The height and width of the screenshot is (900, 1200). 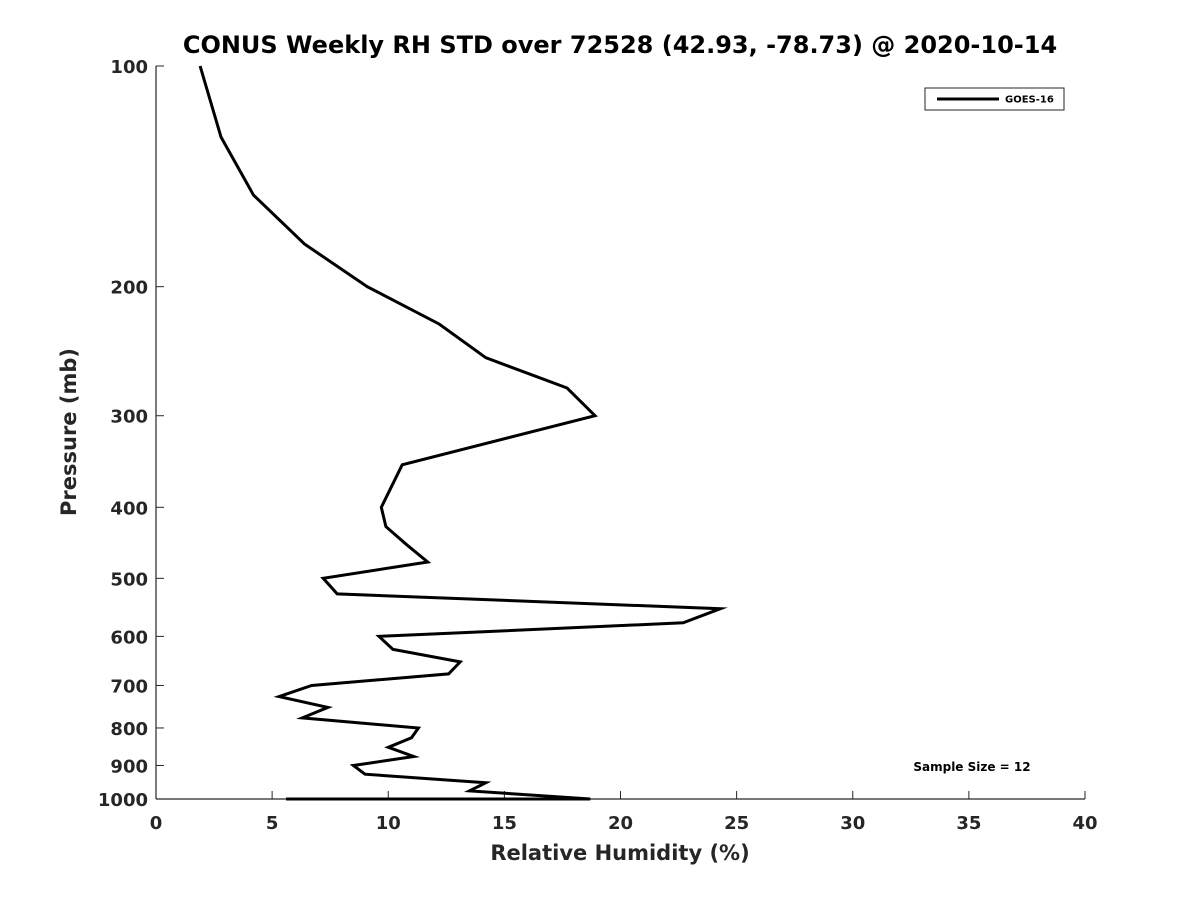 I want to click on y-ticks: 100 200 300 400 500 600 700 800 900 1000, so click(x=131, y=434).